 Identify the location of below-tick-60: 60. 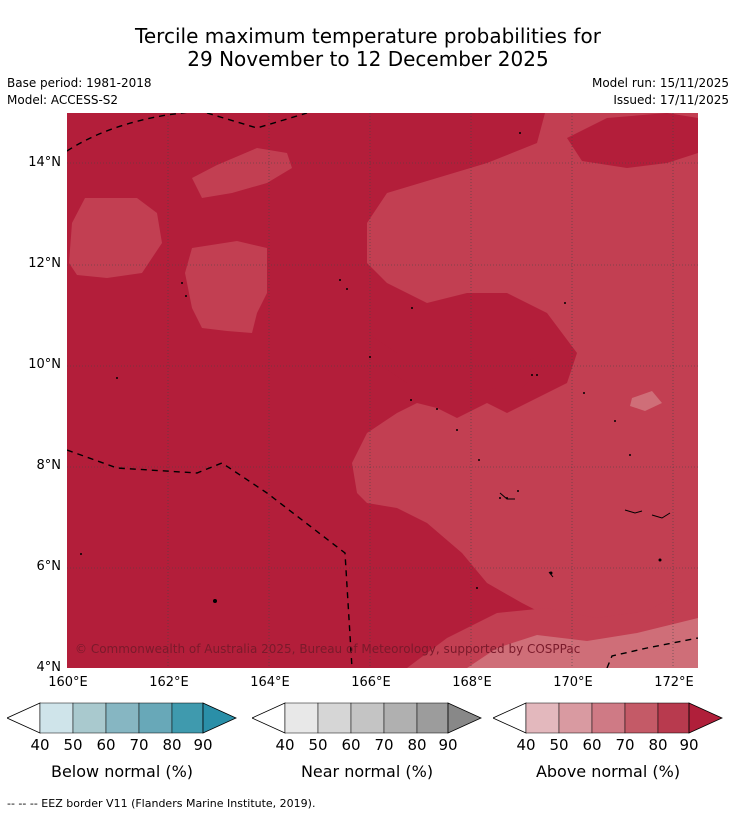
(106, 745).